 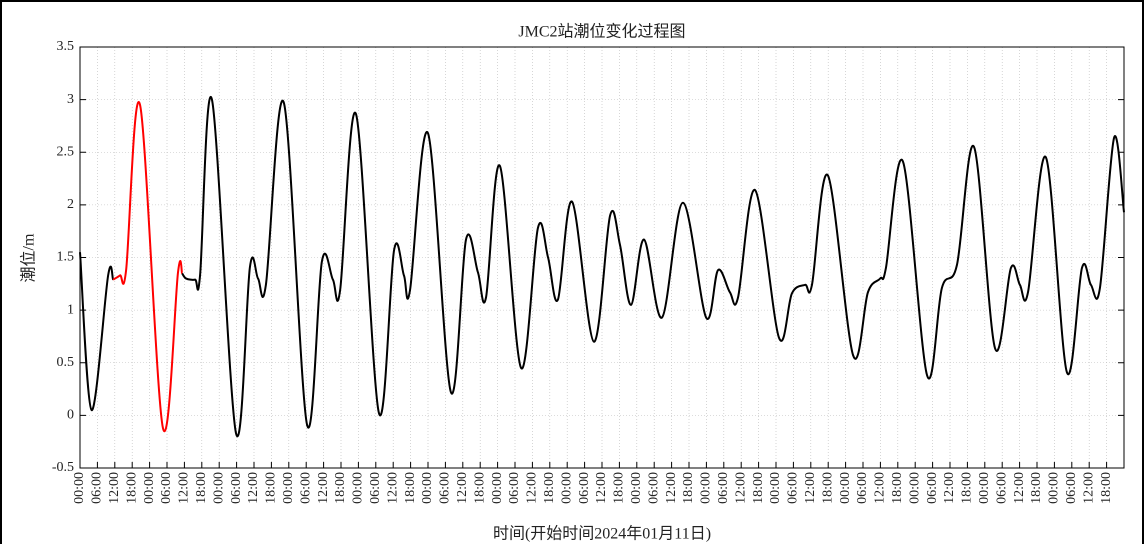 I want to click on y-tick-label: 1, so click(x=70, y=309).